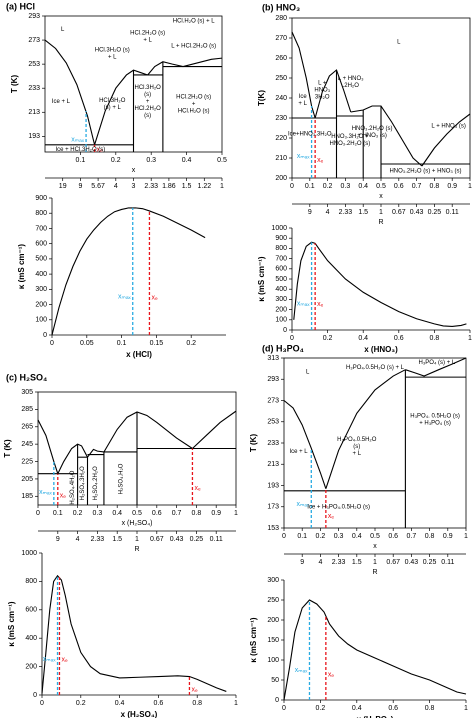  I want to click on y-tick-label: 185, so click(27, 496).